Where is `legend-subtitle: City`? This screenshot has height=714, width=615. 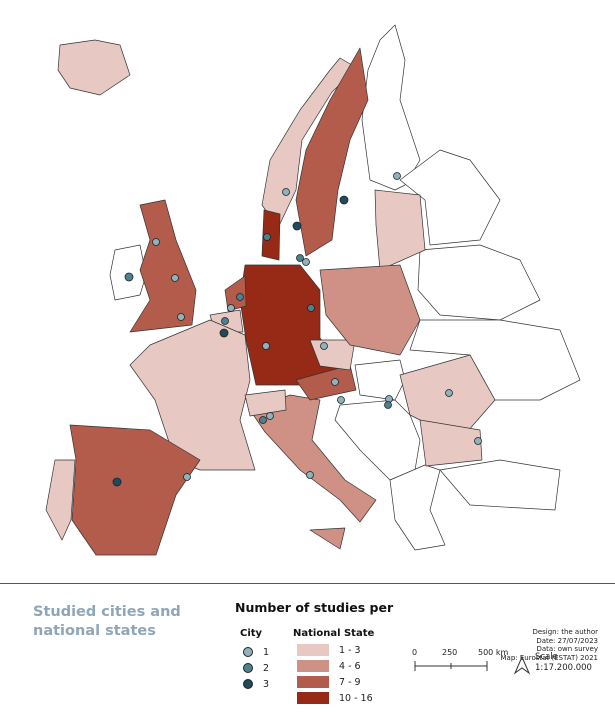 legend-subtitle: City is located at coordinates (251, 633).